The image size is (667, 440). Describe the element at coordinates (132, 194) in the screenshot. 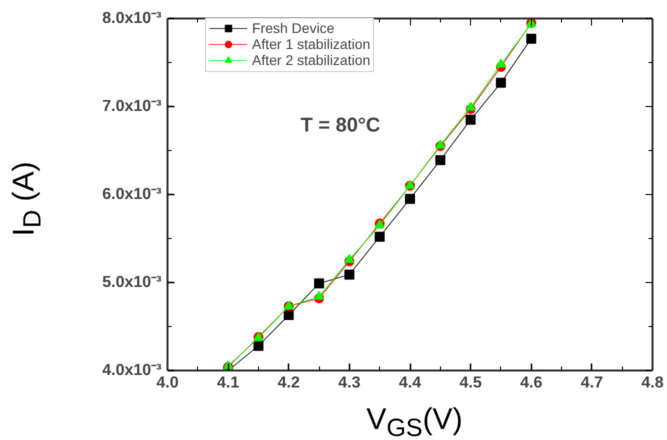

I see `y-tick-label: 6.0x10⁻³` at that location.